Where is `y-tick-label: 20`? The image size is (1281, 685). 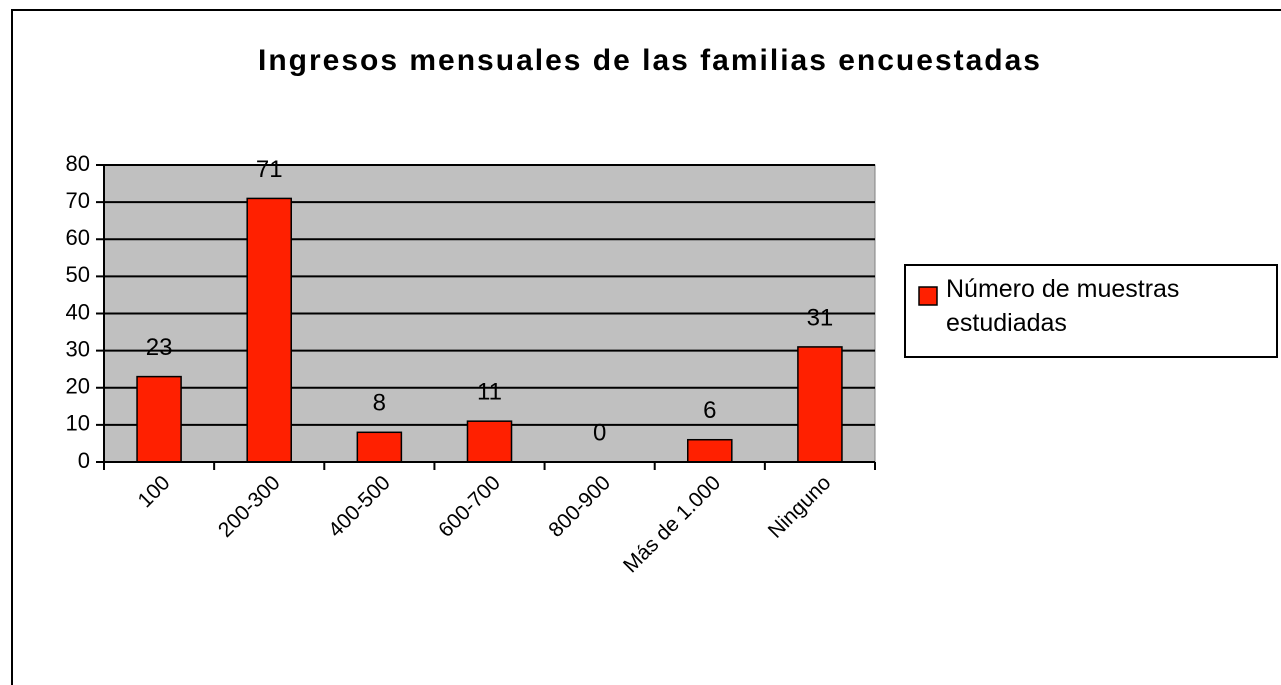
y-tick-label: 20 is located at coordinates (78, 386).